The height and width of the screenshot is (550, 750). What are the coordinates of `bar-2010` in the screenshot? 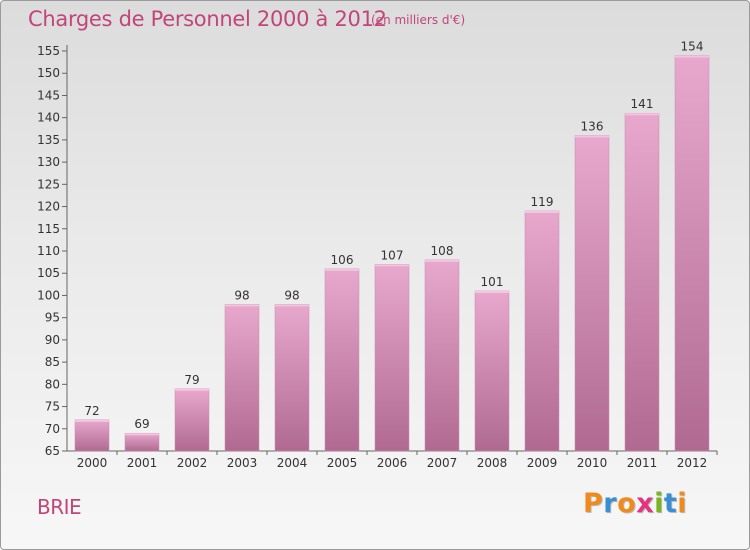 It's located at (592, 293).